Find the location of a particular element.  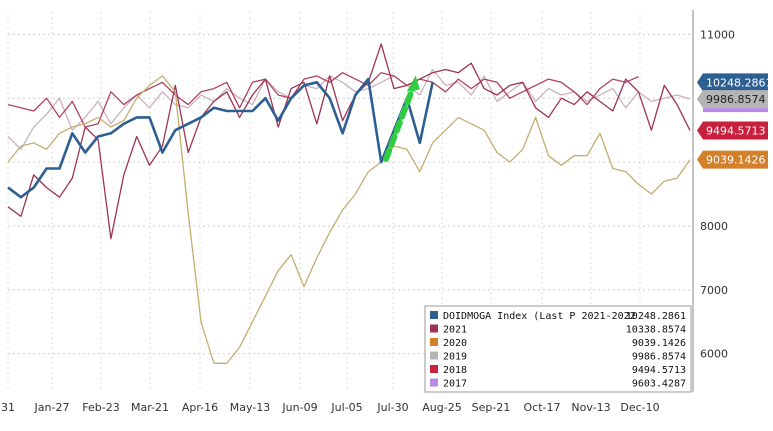

right-value-tags: 10248.2861 9986.8574 9494.5713 9039.1426 is located at coordinates (734, 121).